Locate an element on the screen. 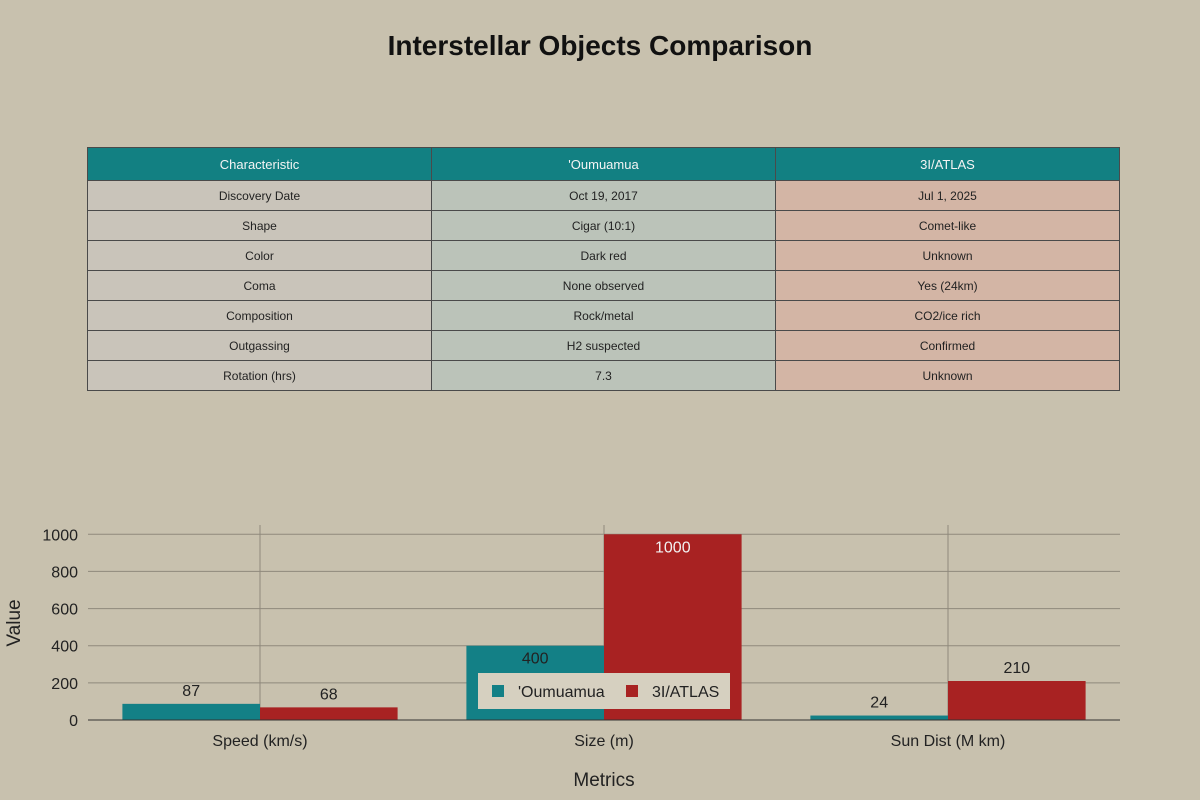 This screenshot has height=800, width=1200. table-cell: Oct 19, 2017 is located at coordinates (603, 195).